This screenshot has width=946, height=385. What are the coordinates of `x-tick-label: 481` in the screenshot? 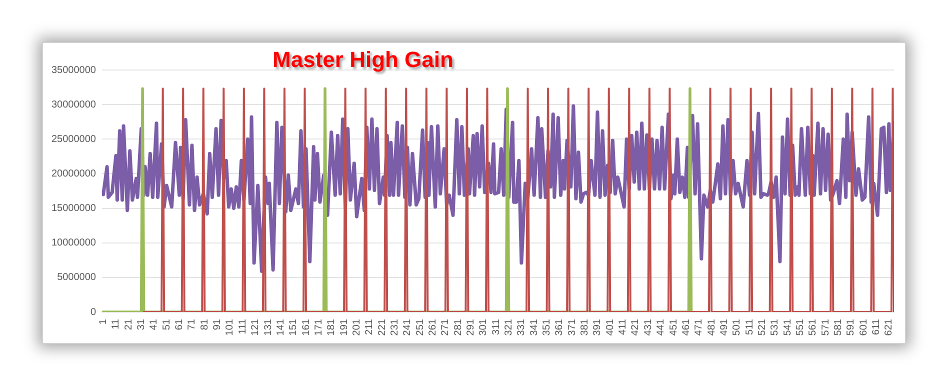 It's located at (712, 327).